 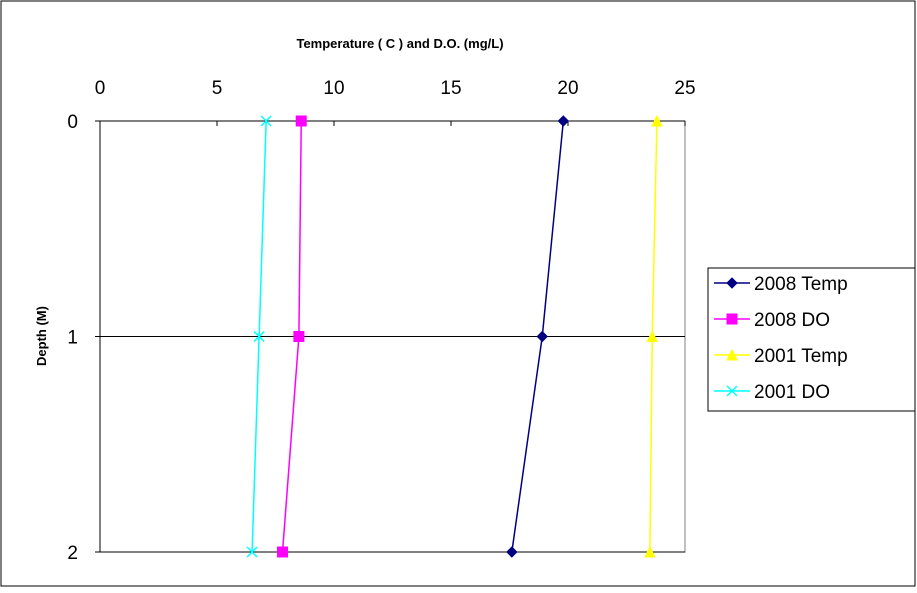 I want to click on y-tick-label: 2, so click(x=72, y=553).